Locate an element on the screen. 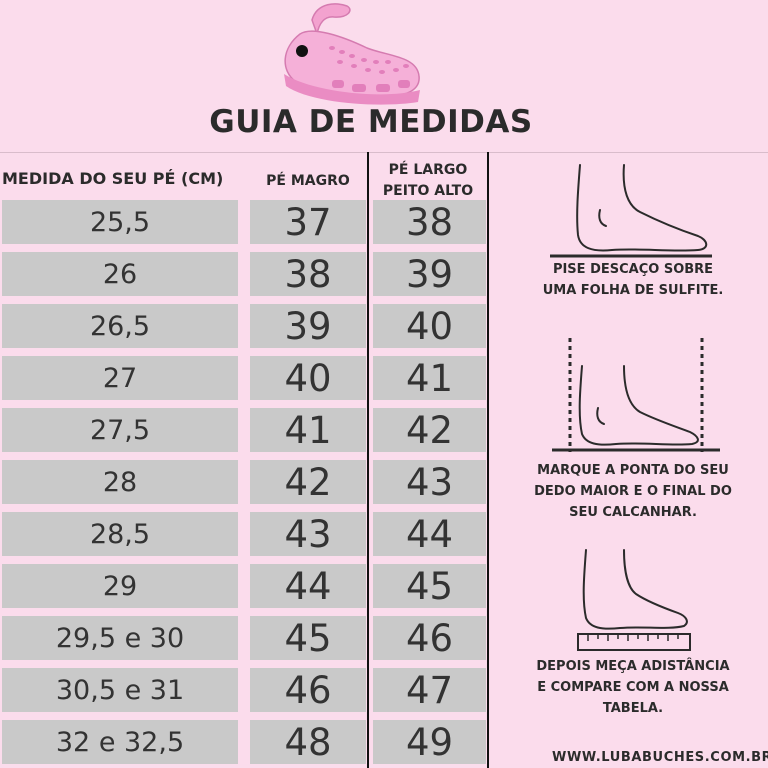 The image size is (768, 768). header-wide-foot: PÉ LARGO PEITO ALTO is located at coordinates (428, 181).